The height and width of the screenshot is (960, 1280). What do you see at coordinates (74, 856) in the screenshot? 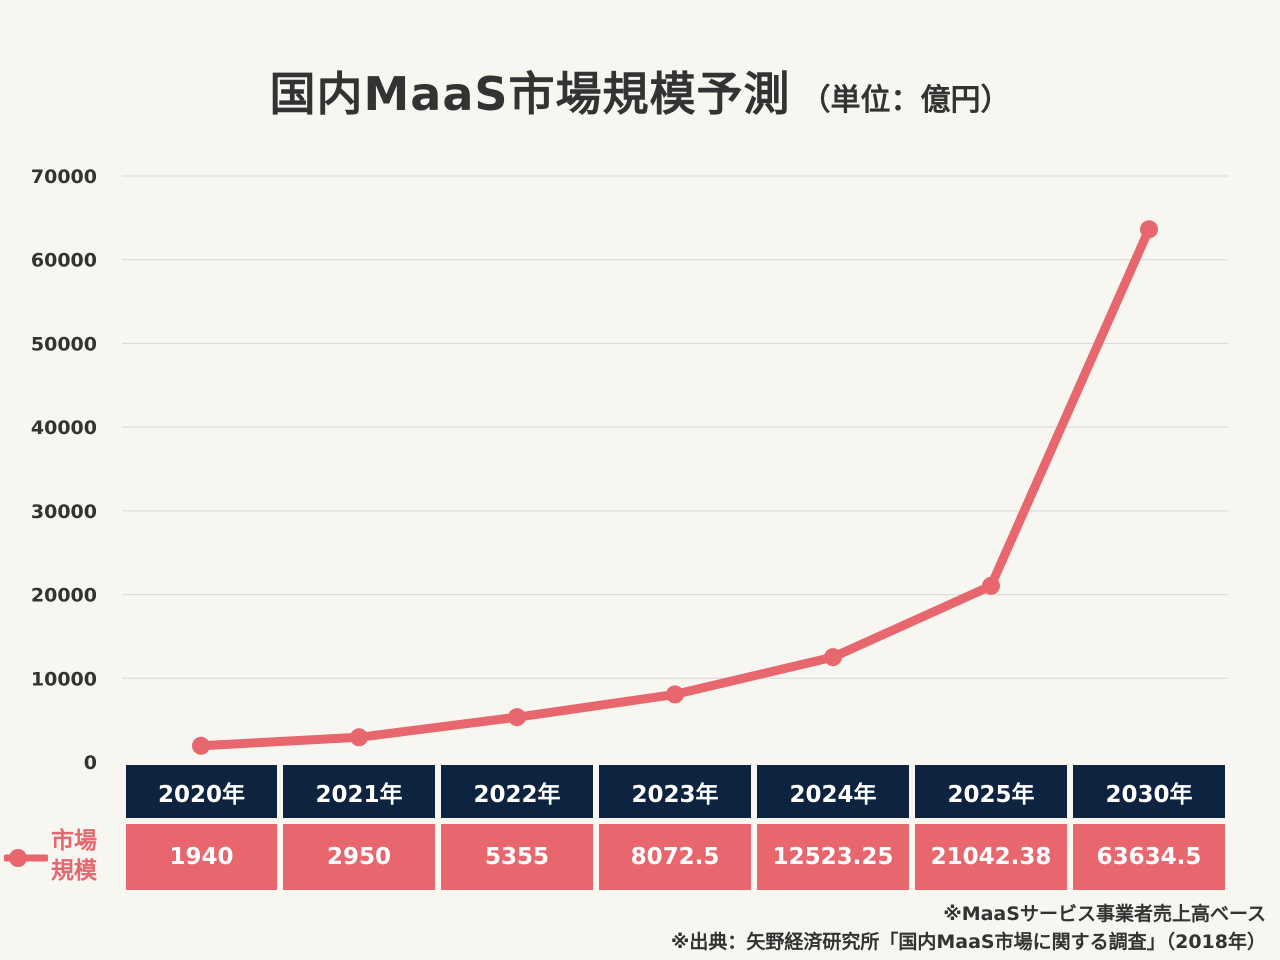
I see `legend-label: 市場 規模` at bounding box center [74, 856].